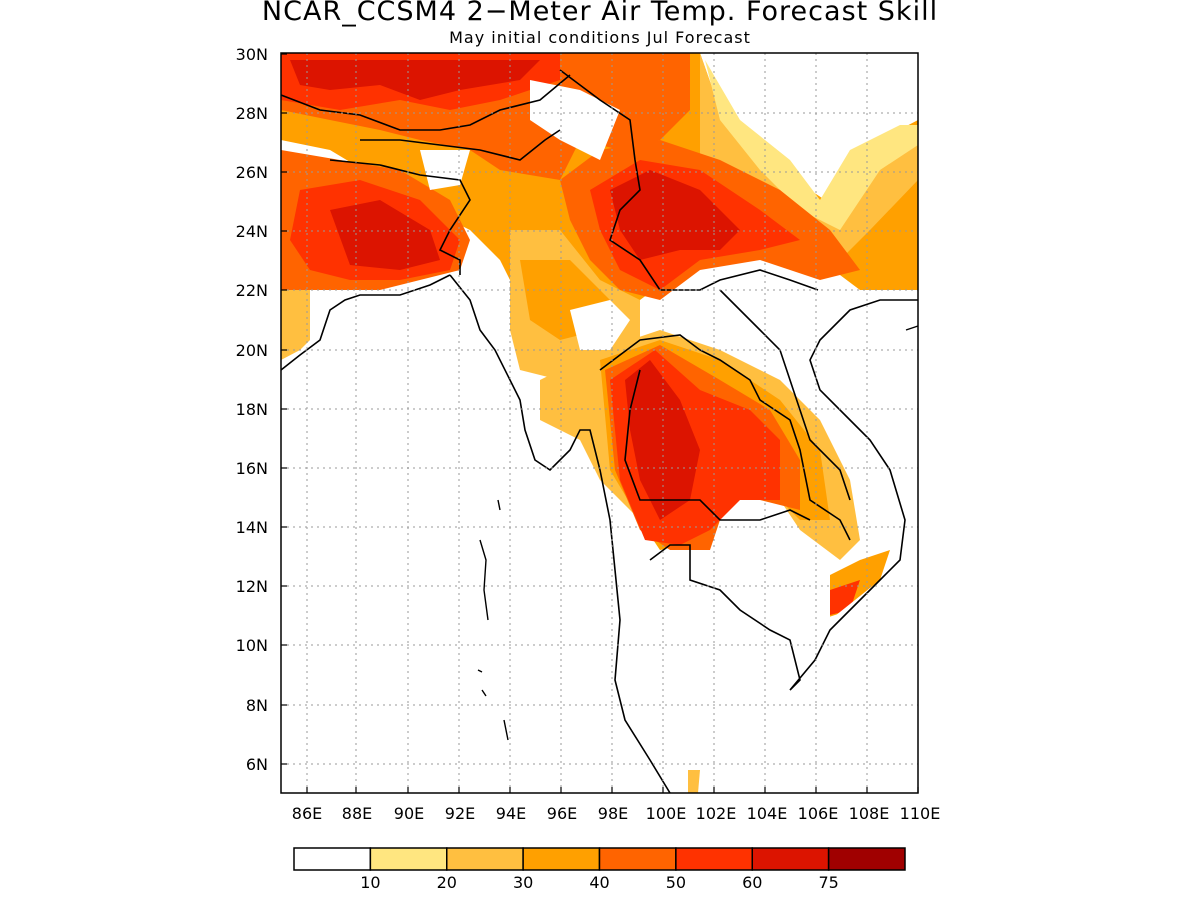  Describe the element at coordinates (493, 620) in the screenshot. I see `andaman-islands` at that location.